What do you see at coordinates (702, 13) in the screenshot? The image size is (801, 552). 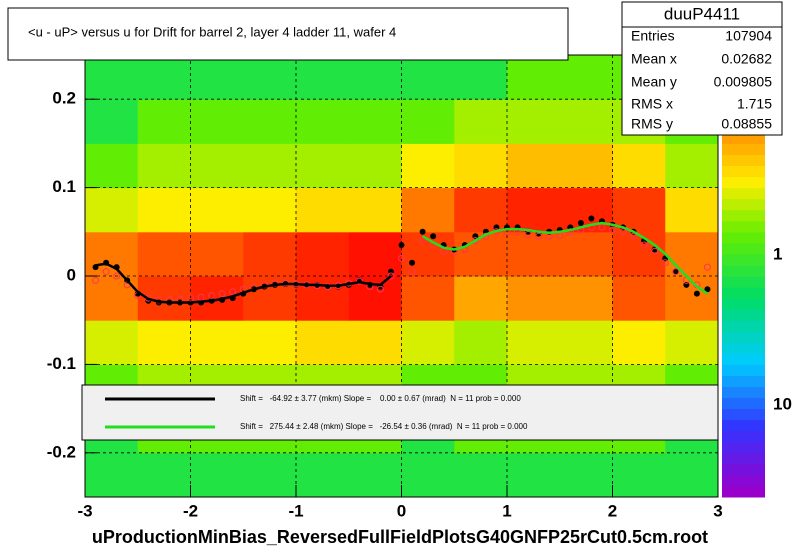 I see `stats-title: duuP4411` at bounding box center [702, 13].